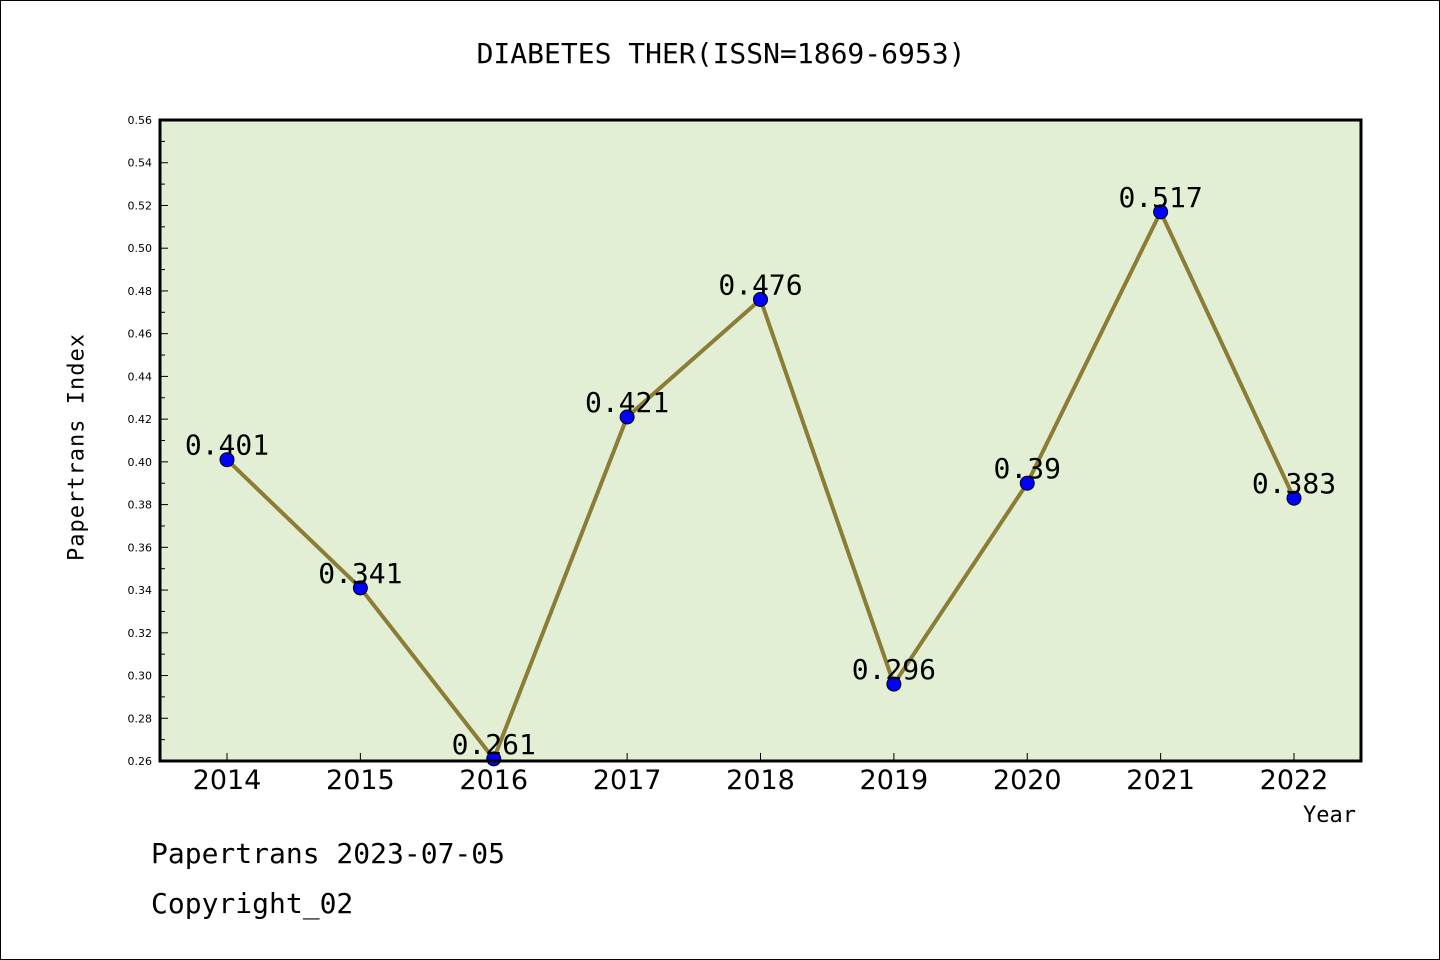 Image resolution: width=1440 pixels, height=960 pixels. Describe the element at coordinates (140, 419) in the screenshot. I see `y-tick-label: 0.42` at that location.